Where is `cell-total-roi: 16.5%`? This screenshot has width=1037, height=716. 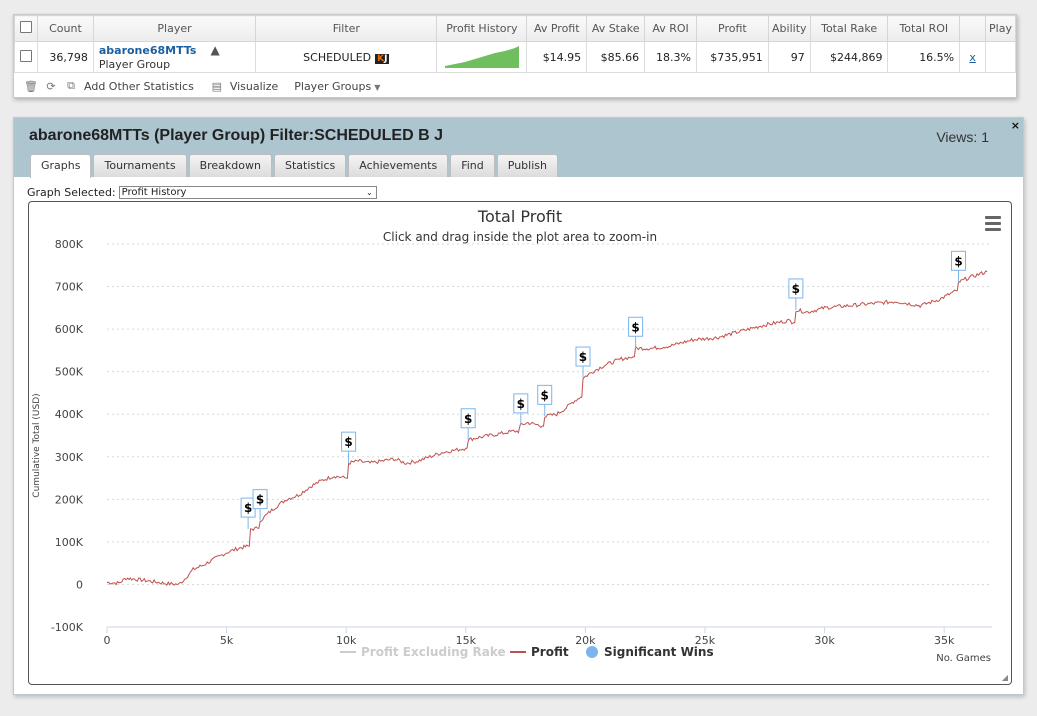 cell-total-roi: 16.5% is located at coordinates (924, 57).